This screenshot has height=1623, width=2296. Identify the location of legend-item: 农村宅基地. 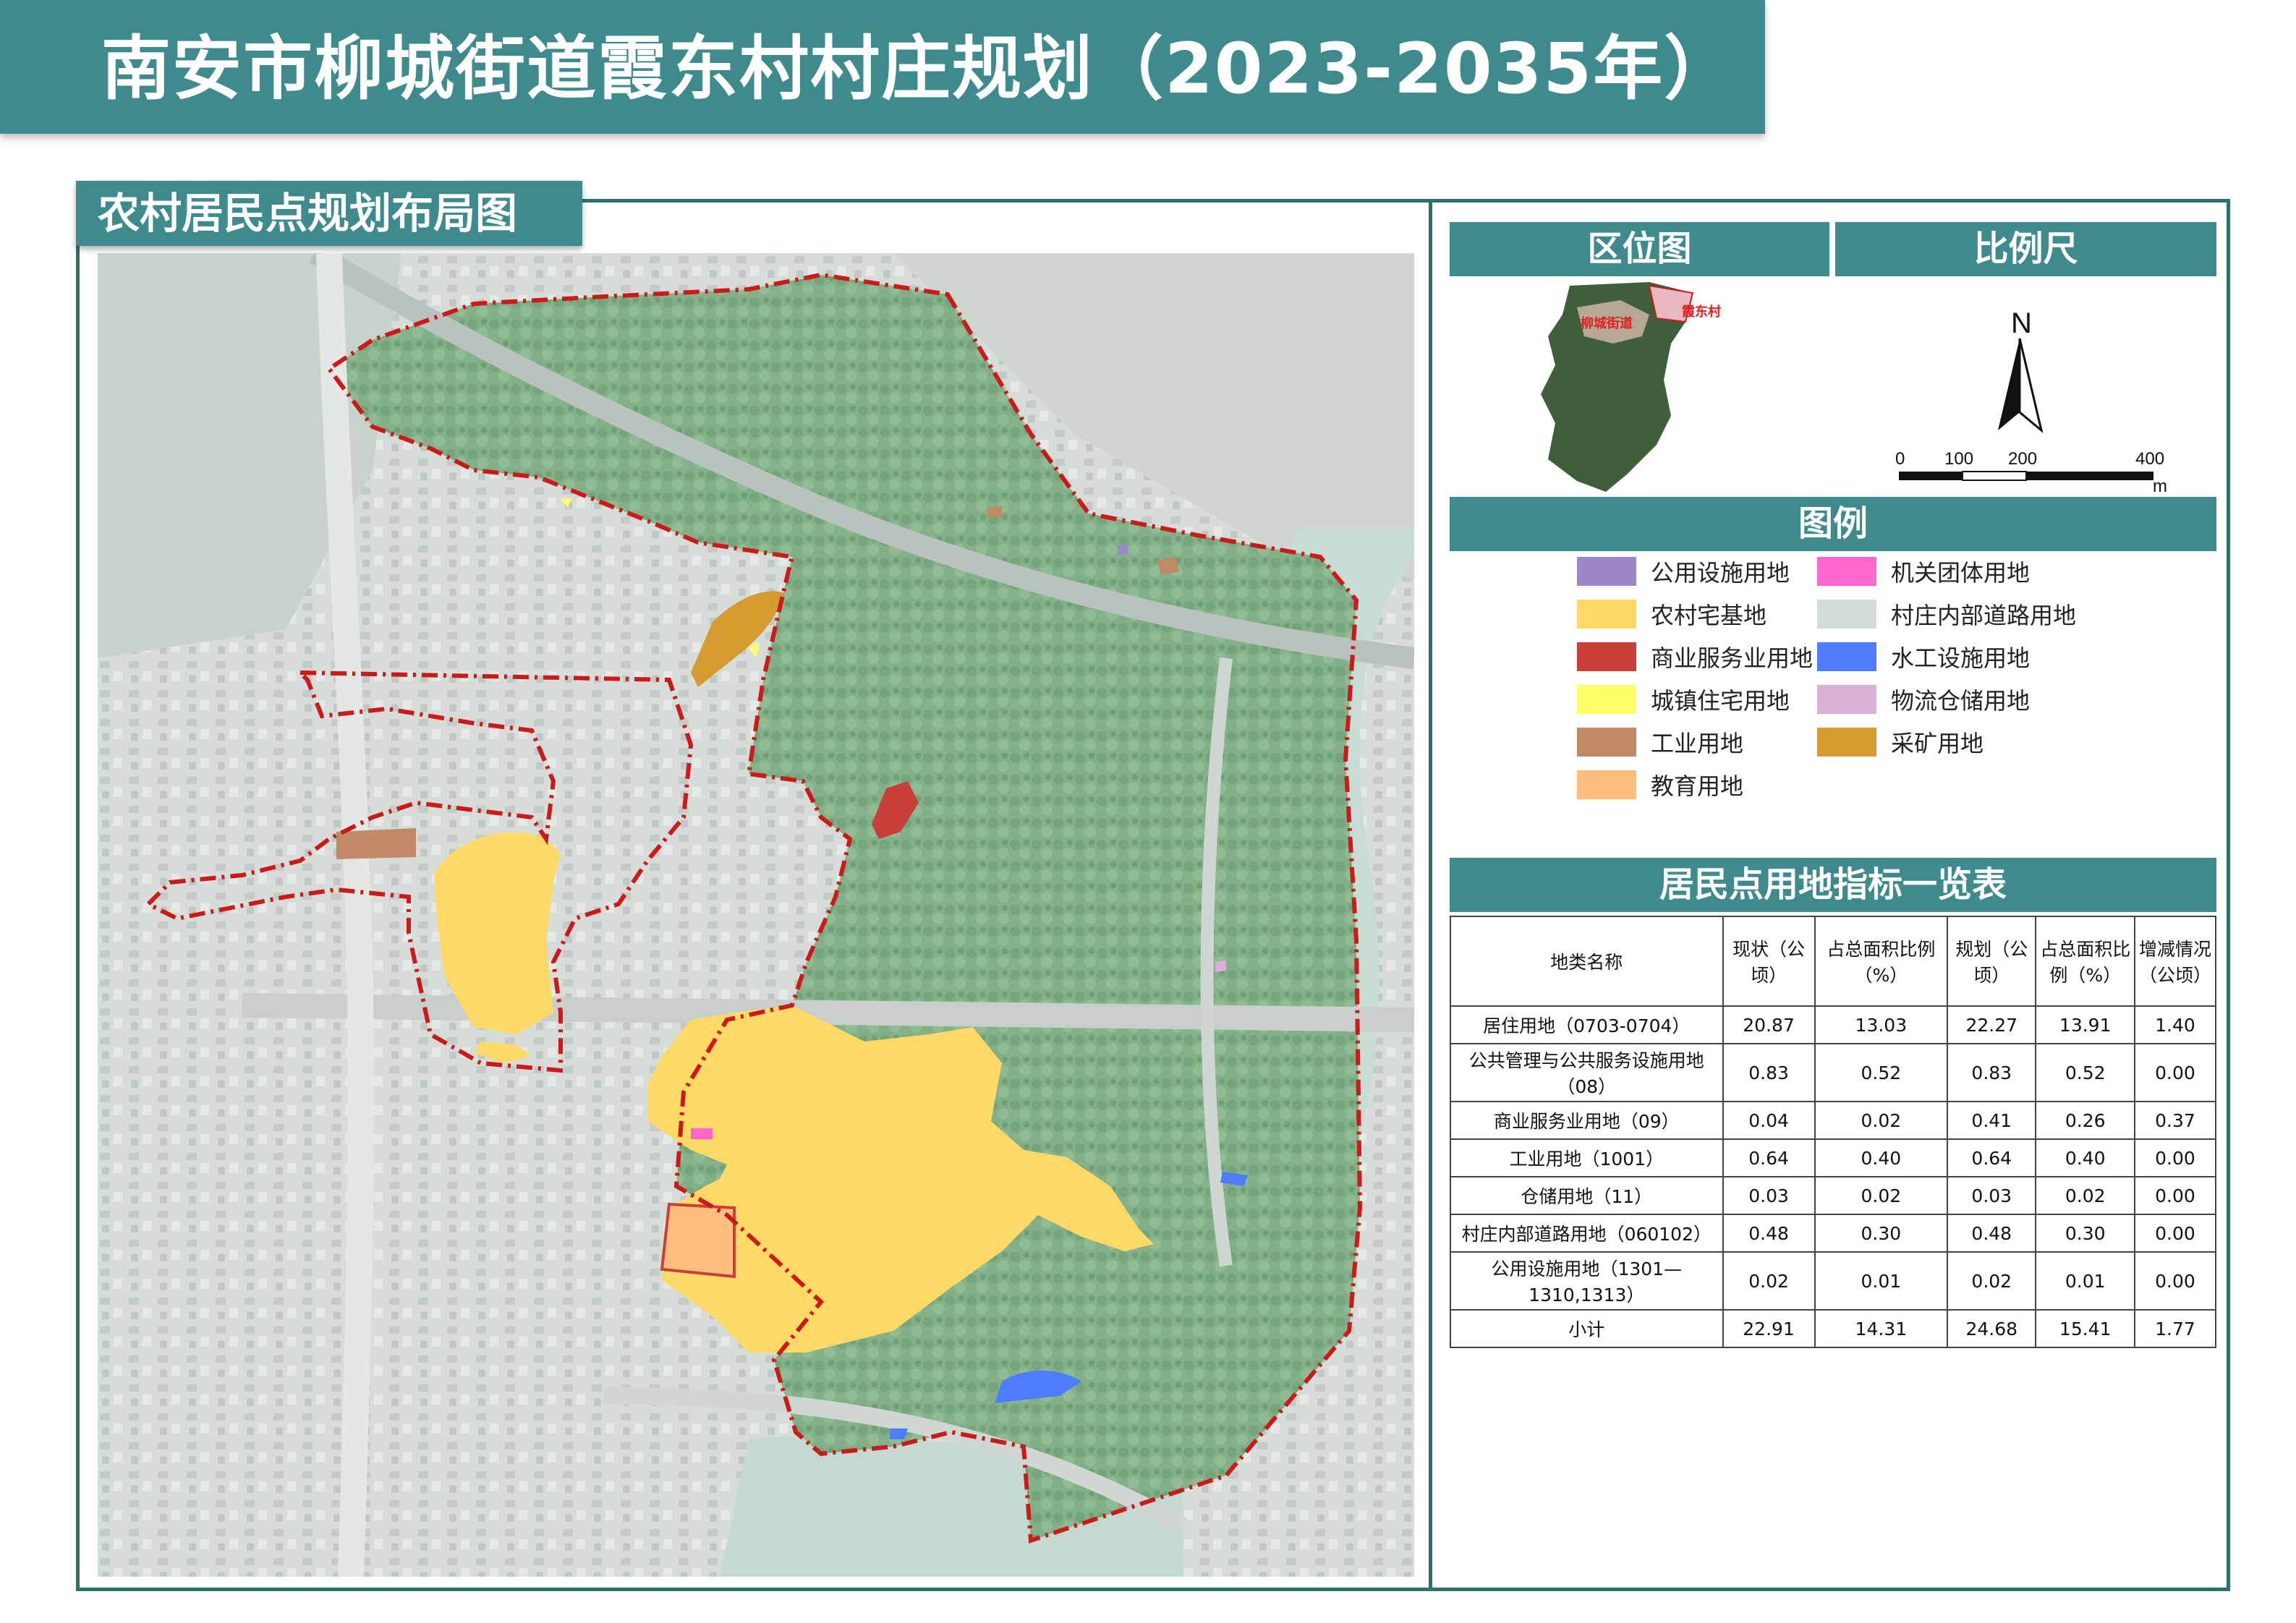
(1671, 614).